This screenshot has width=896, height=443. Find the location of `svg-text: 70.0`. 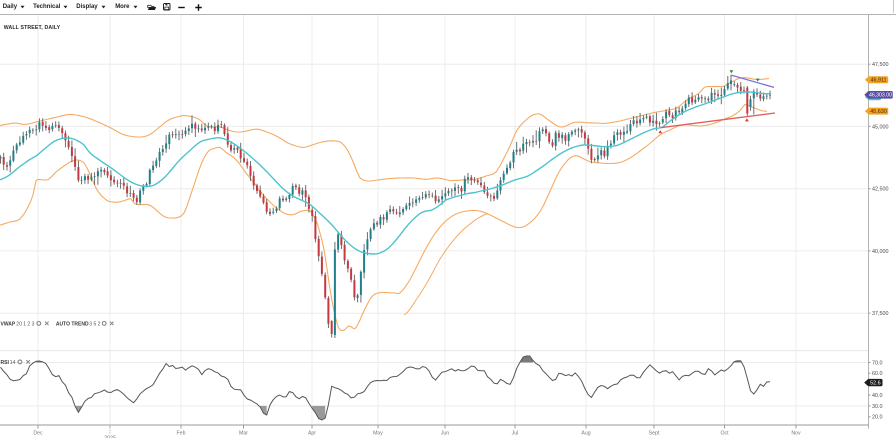

svg-text: 70.0 is located at coordinates (877, 363).